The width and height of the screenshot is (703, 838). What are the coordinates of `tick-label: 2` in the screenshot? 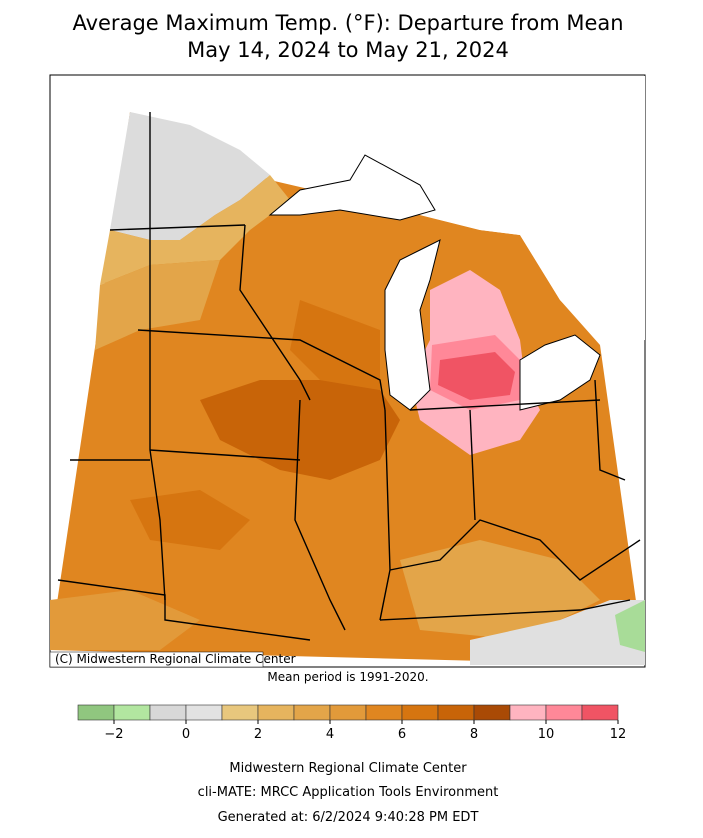 It's located at (258, 734).